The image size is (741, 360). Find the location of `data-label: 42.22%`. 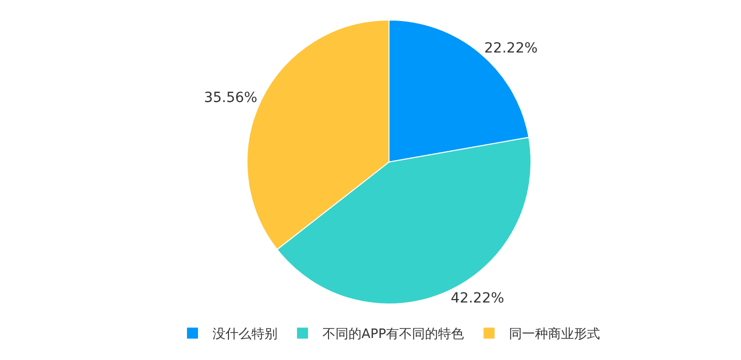

data-label: 42.22% is located at coordinates (477, 298).